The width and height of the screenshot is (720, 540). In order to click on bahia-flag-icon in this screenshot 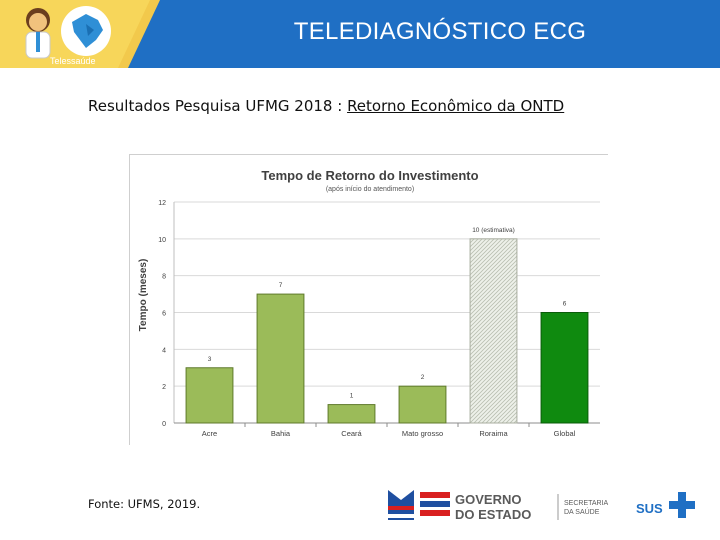, I will do `click(401, 505)`.